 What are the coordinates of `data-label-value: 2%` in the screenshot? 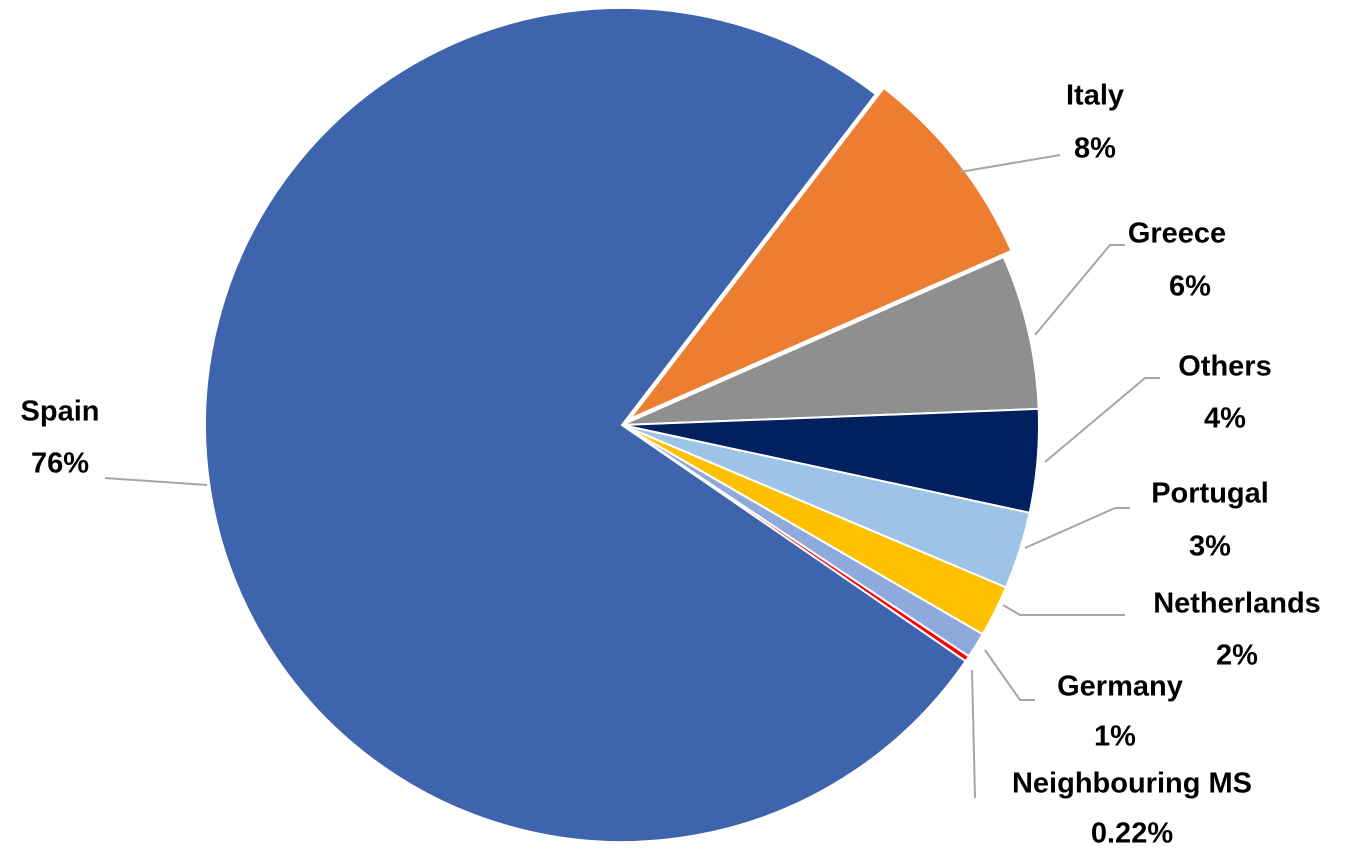 It's located at (1237, 656).